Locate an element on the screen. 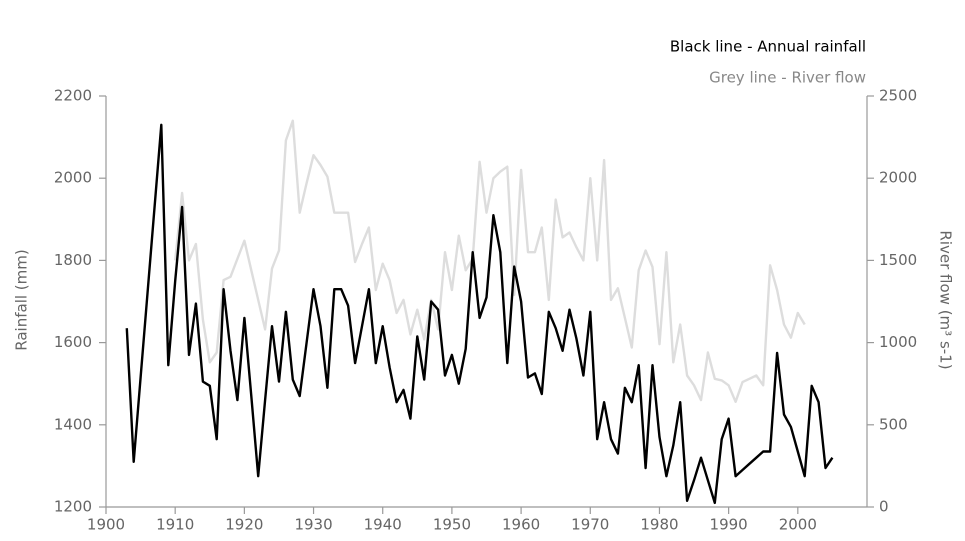 Image resolution: width=965 pixels, height=541 pixels. y2-tick-label: 1000 is located at coordinates (898, 342).